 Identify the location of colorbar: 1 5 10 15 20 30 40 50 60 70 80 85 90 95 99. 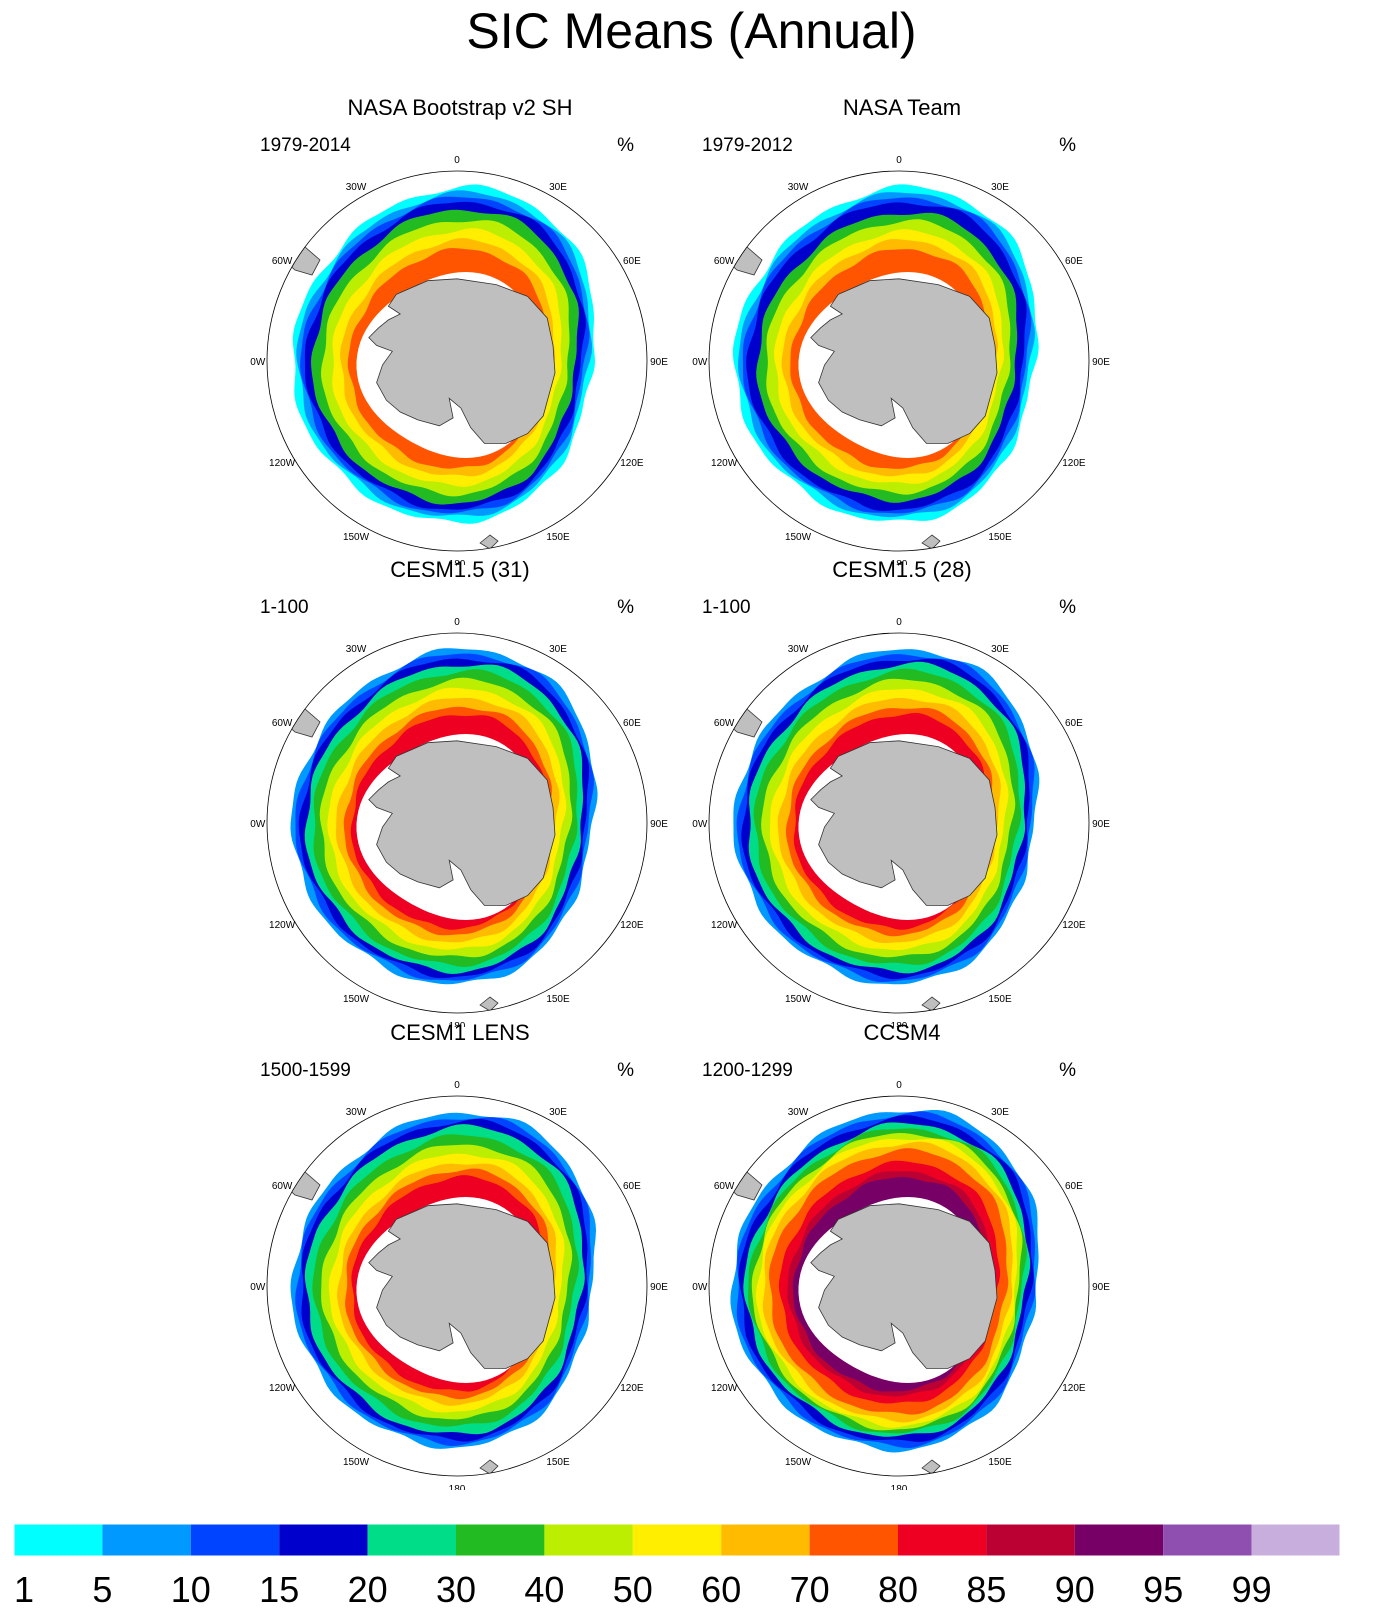
(677, 1566).